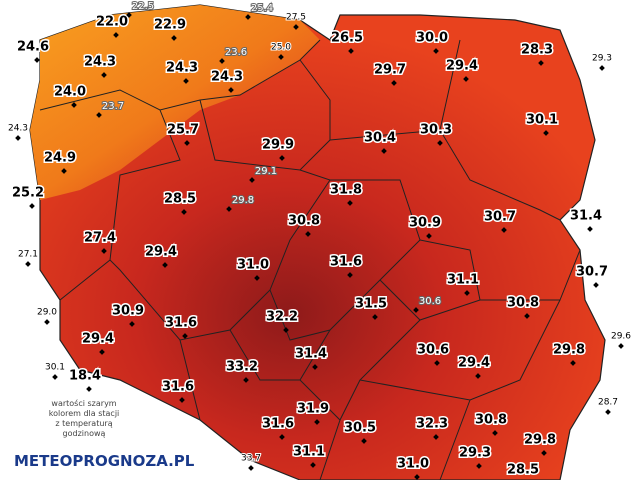 The image size is (640, 480). What do you see at coordinates (47, 313) in the screenshot?
I see `station-value: 29.0` at bounding box center [47, 313].